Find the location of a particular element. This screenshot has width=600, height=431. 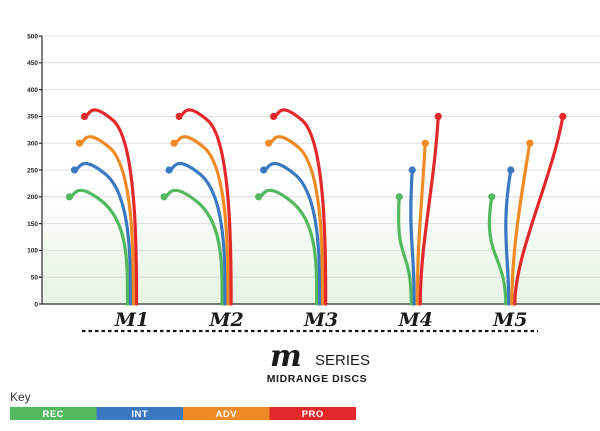

y-tick-label: 400 is located at coordinates (32, 90).